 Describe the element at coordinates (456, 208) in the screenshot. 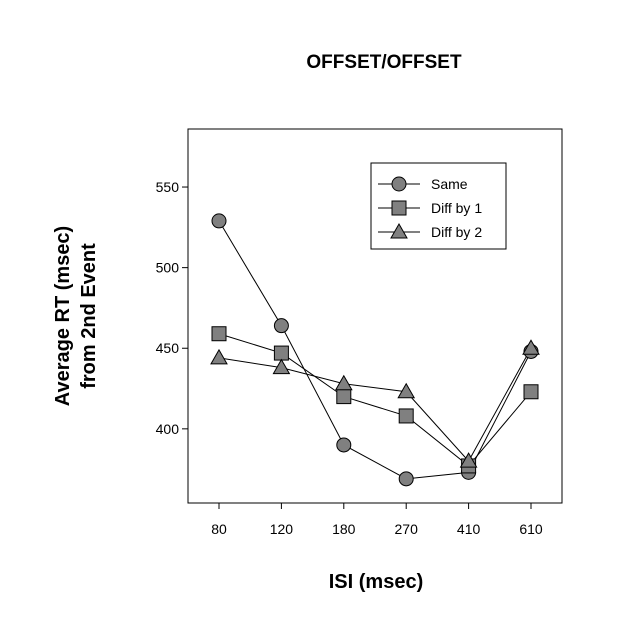

I see `legend-label: Diff by 1` at that location.